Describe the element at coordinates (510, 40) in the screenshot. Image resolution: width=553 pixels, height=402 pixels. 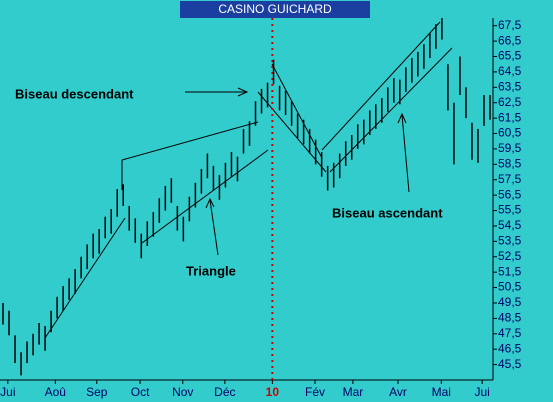
I see `y-tick-label: 66,5` at that location.